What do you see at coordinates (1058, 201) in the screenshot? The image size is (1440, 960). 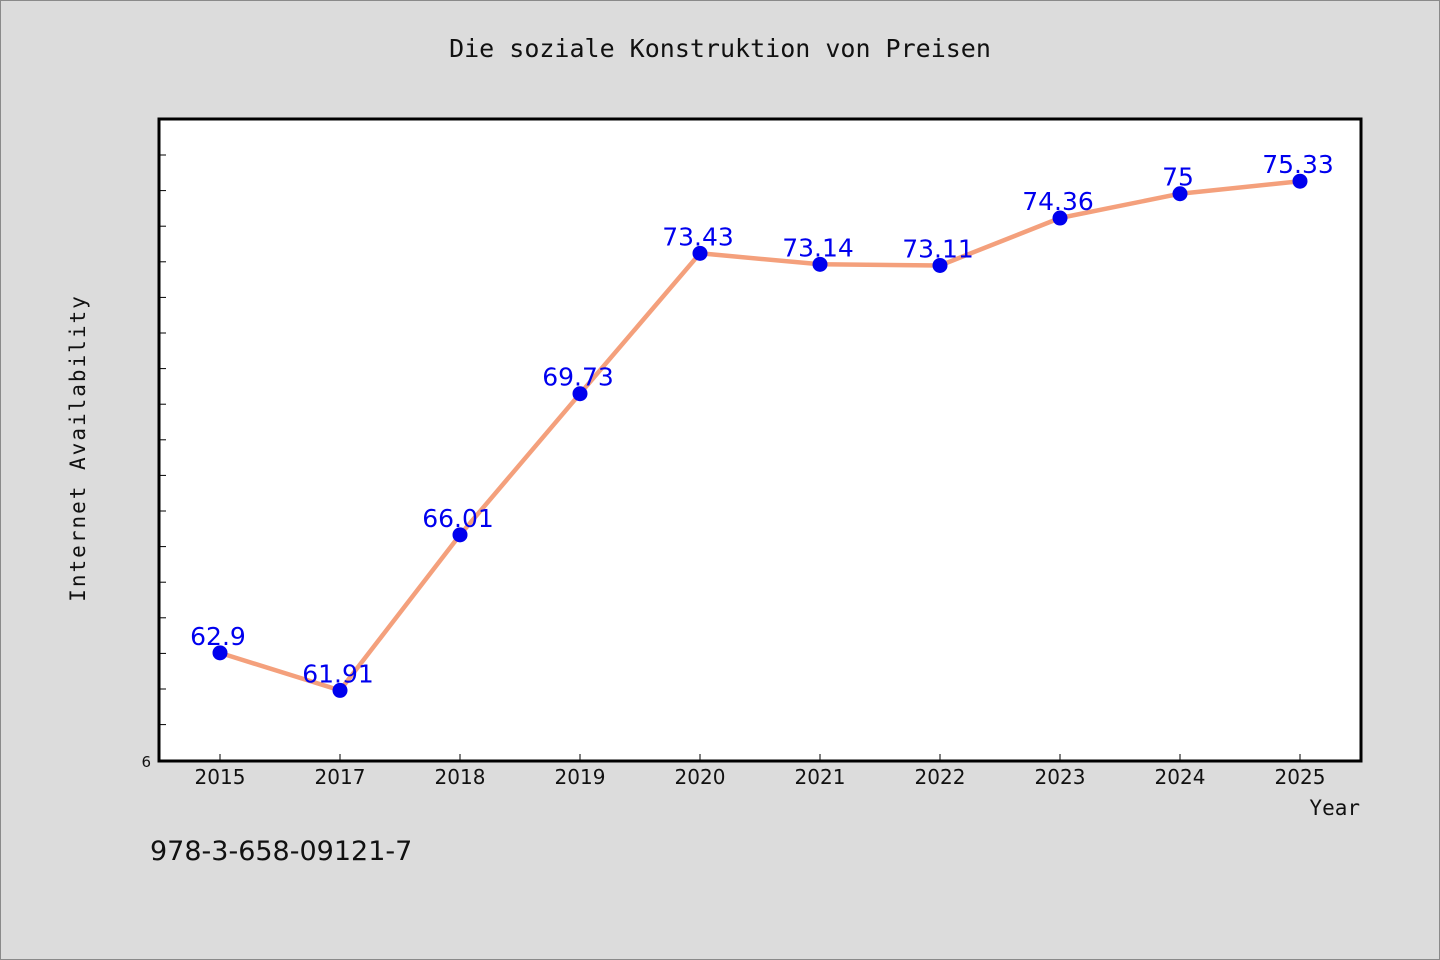 I see `data-label: 74.36` at bounding box center [1058, 201].